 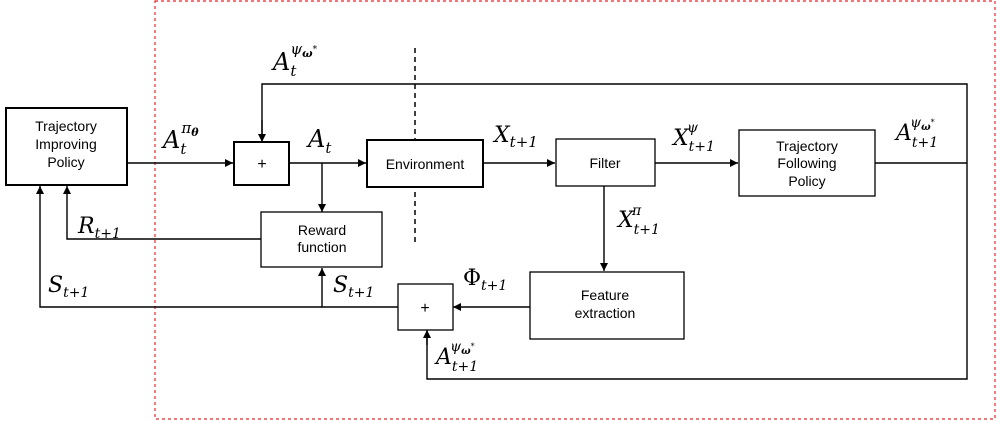 I want to click on block-label-line: Improving, so click(x=65, y=144).